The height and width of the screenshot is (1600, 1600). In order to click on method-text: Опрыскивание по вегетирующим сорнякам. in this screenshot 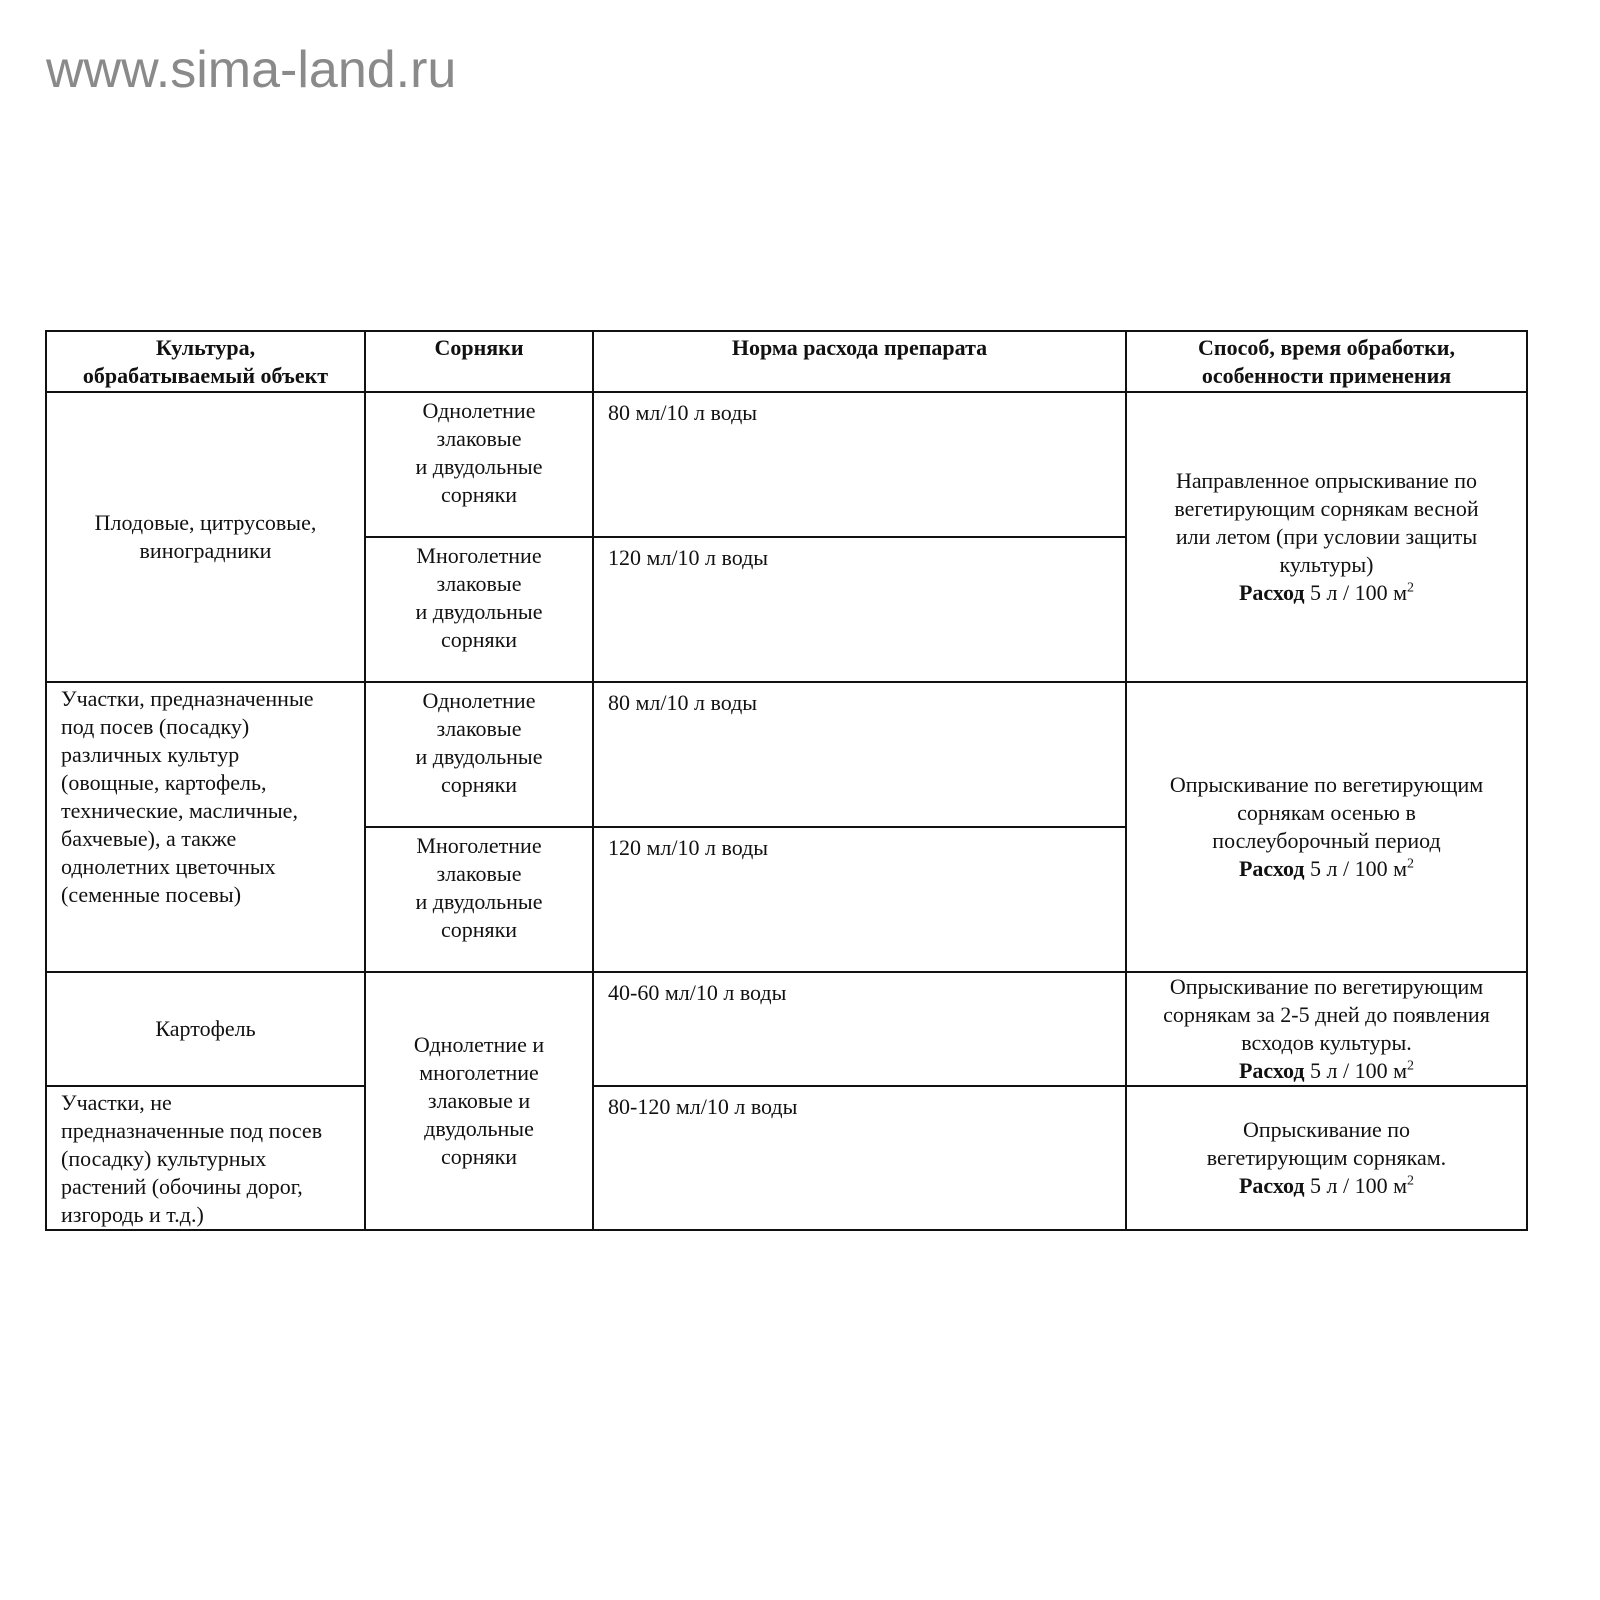, I will do `click(1326, 1143)`.